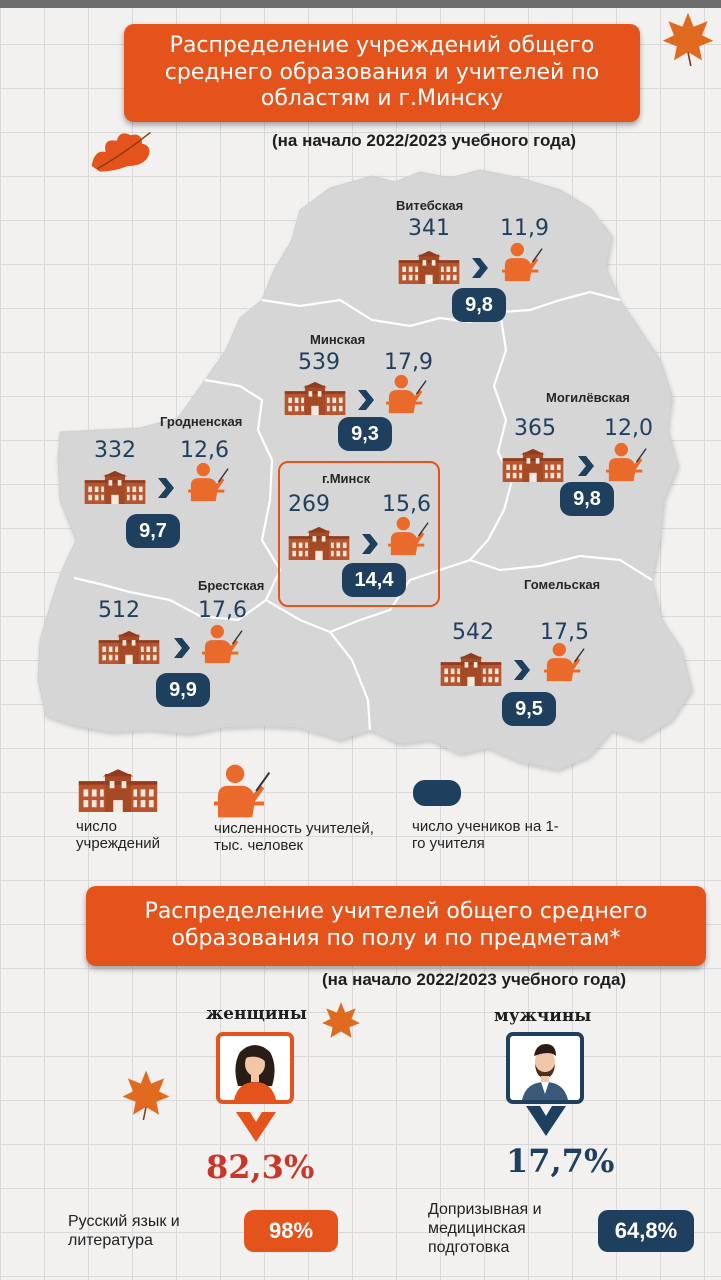 Image resolution: width=721 pixels, height=1280 pixels. Describe the element at coordinates (291, 1231) in the screenshot. I see `women-subject-percent: 98%` at that location.